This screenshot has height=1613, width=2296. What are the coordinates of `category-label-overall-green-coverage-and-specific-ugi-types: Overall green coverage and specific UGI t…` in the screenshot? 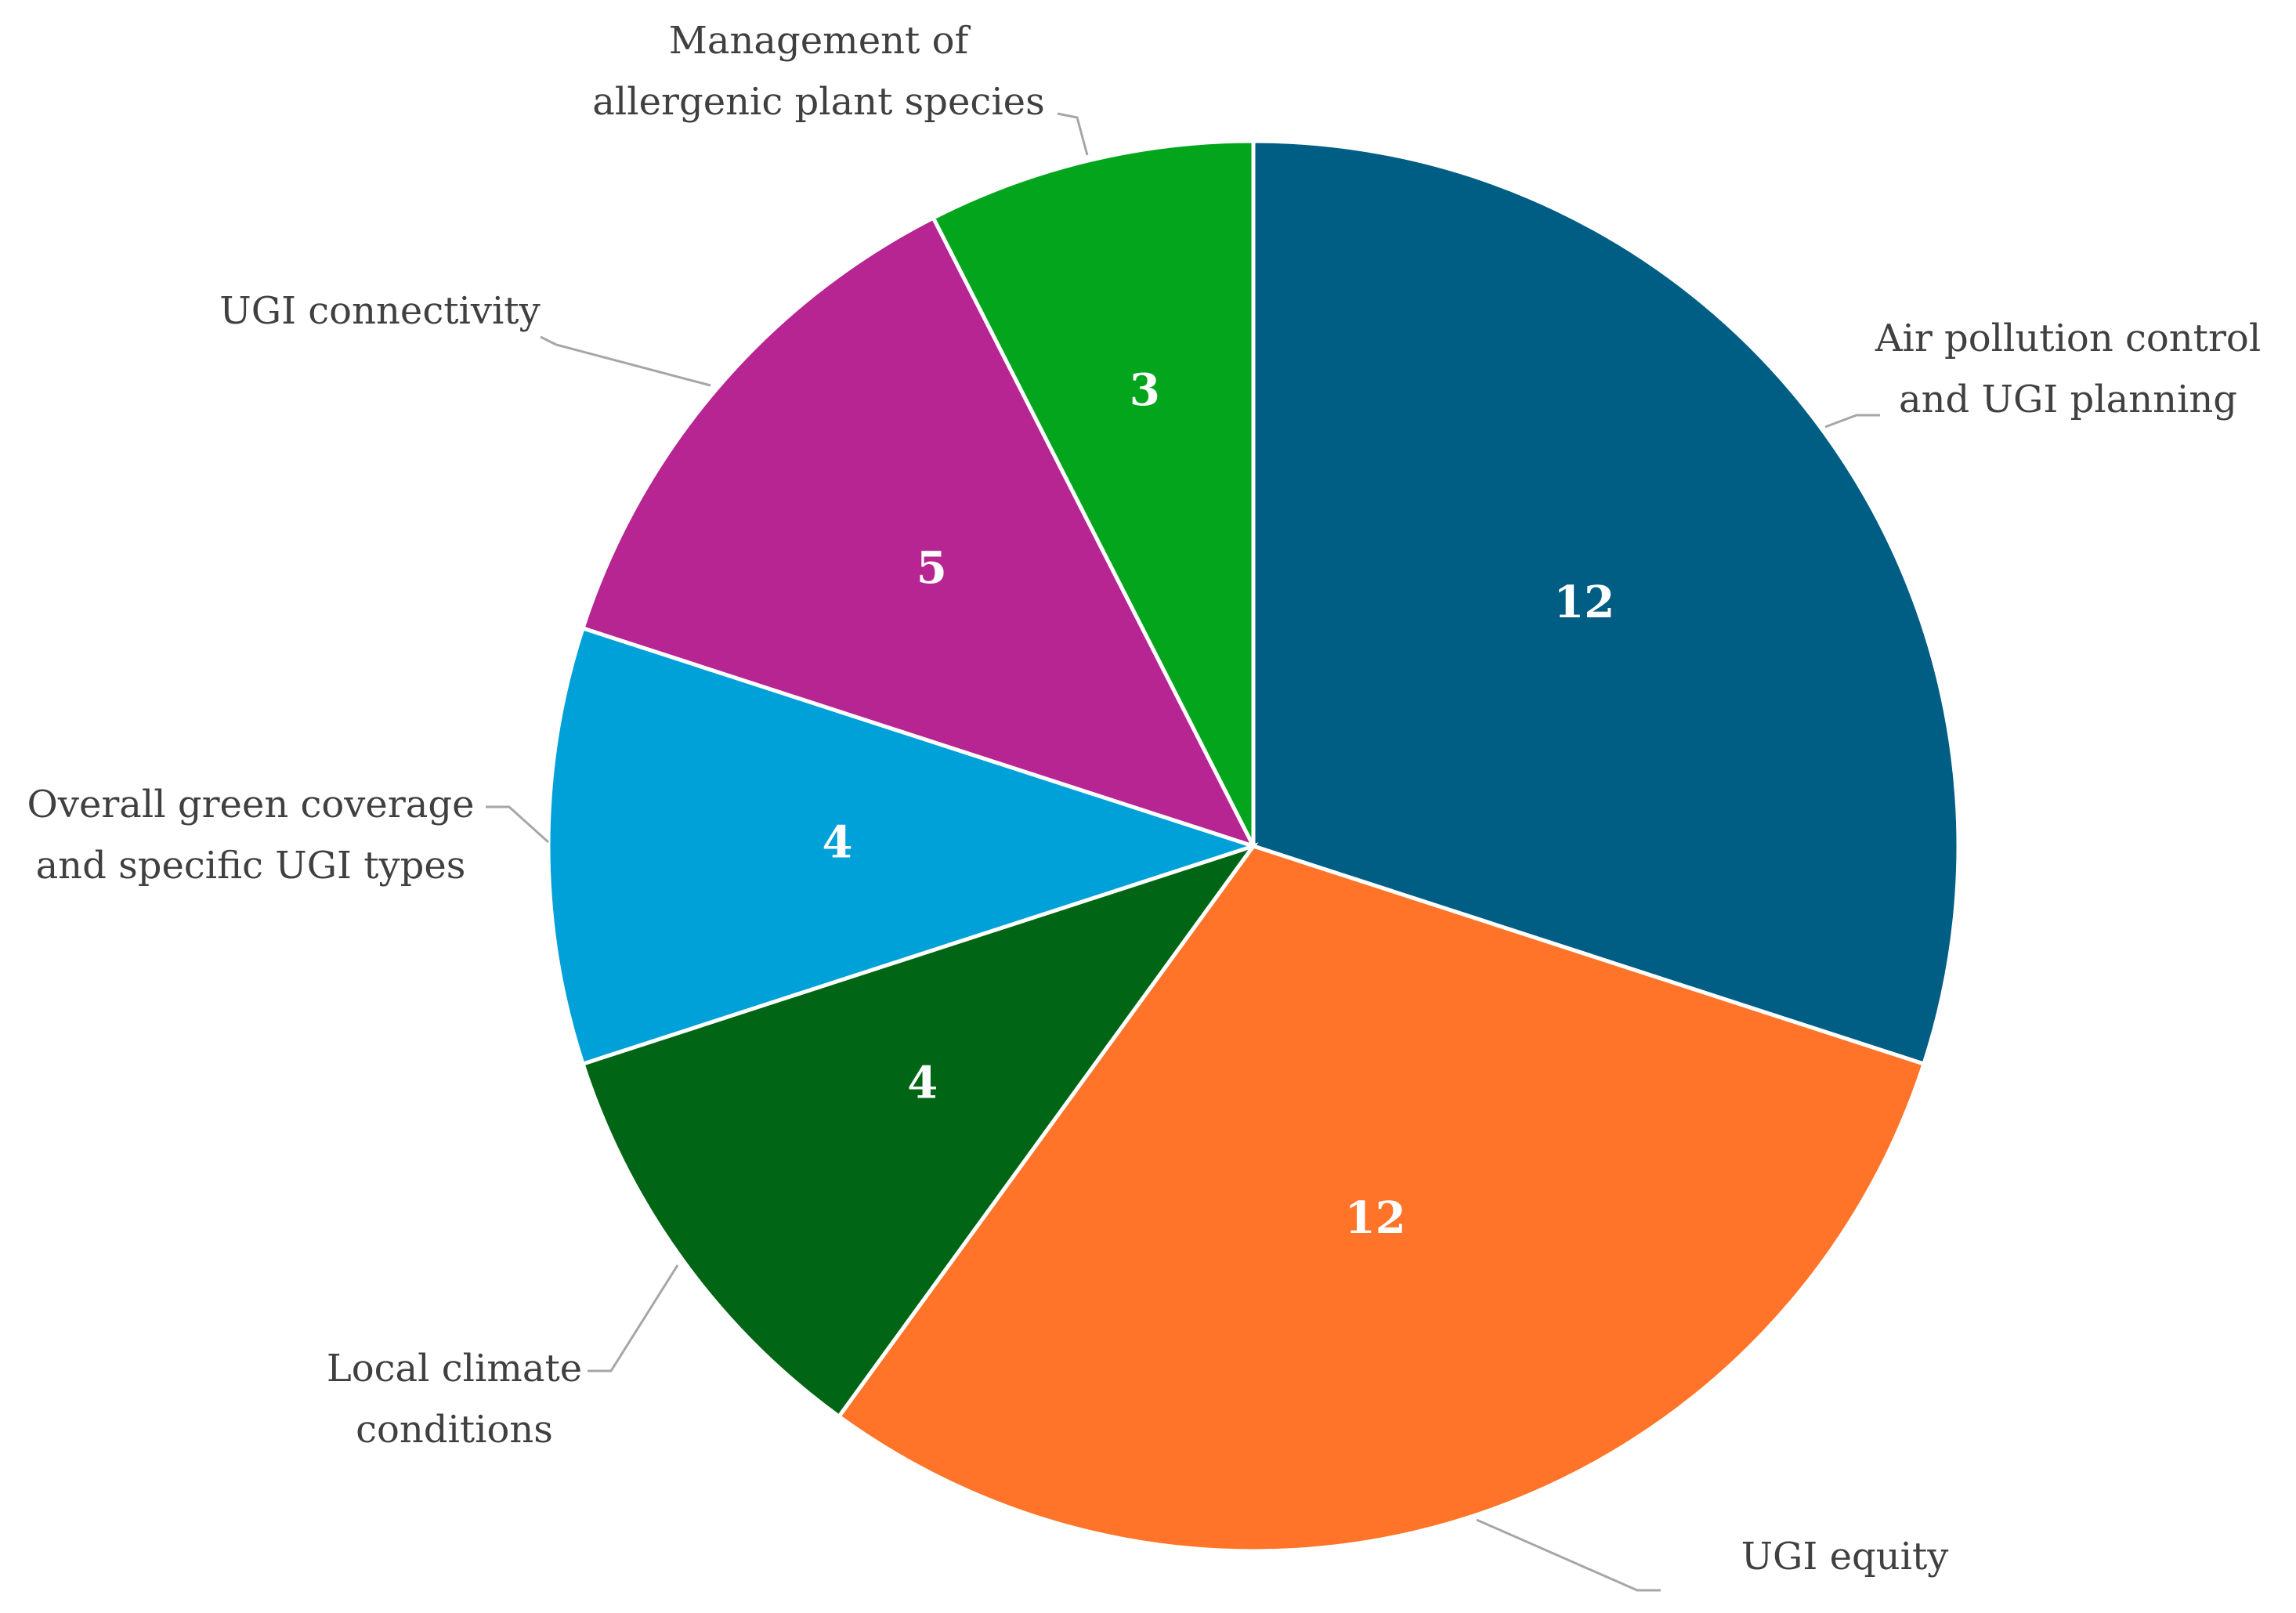 It's located at (250, 835).